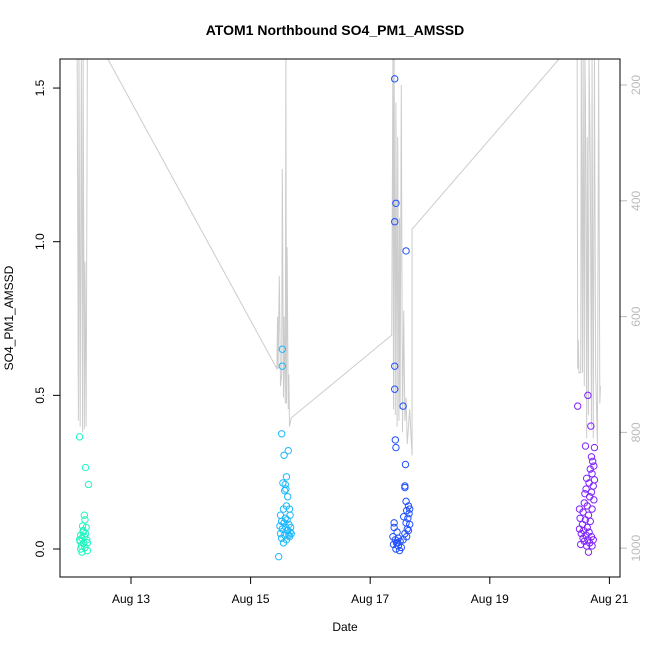  Describe the element at coordinates (335, 30) in the screenshot. I see `chart-title: ATOM1 Northbound SO4_PM1_AMSSD` at that location.